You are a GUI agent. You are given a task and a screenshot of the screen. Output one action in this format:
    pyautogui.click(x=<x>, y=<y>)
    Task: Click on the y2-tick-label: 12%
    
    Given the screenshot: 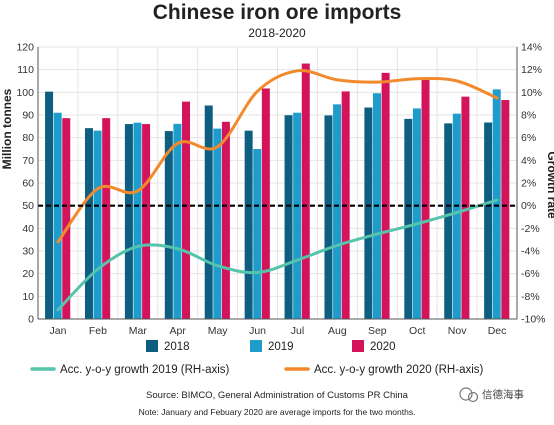 What is the action you would take?
    pyautogui.click(x=531, y=70)
    